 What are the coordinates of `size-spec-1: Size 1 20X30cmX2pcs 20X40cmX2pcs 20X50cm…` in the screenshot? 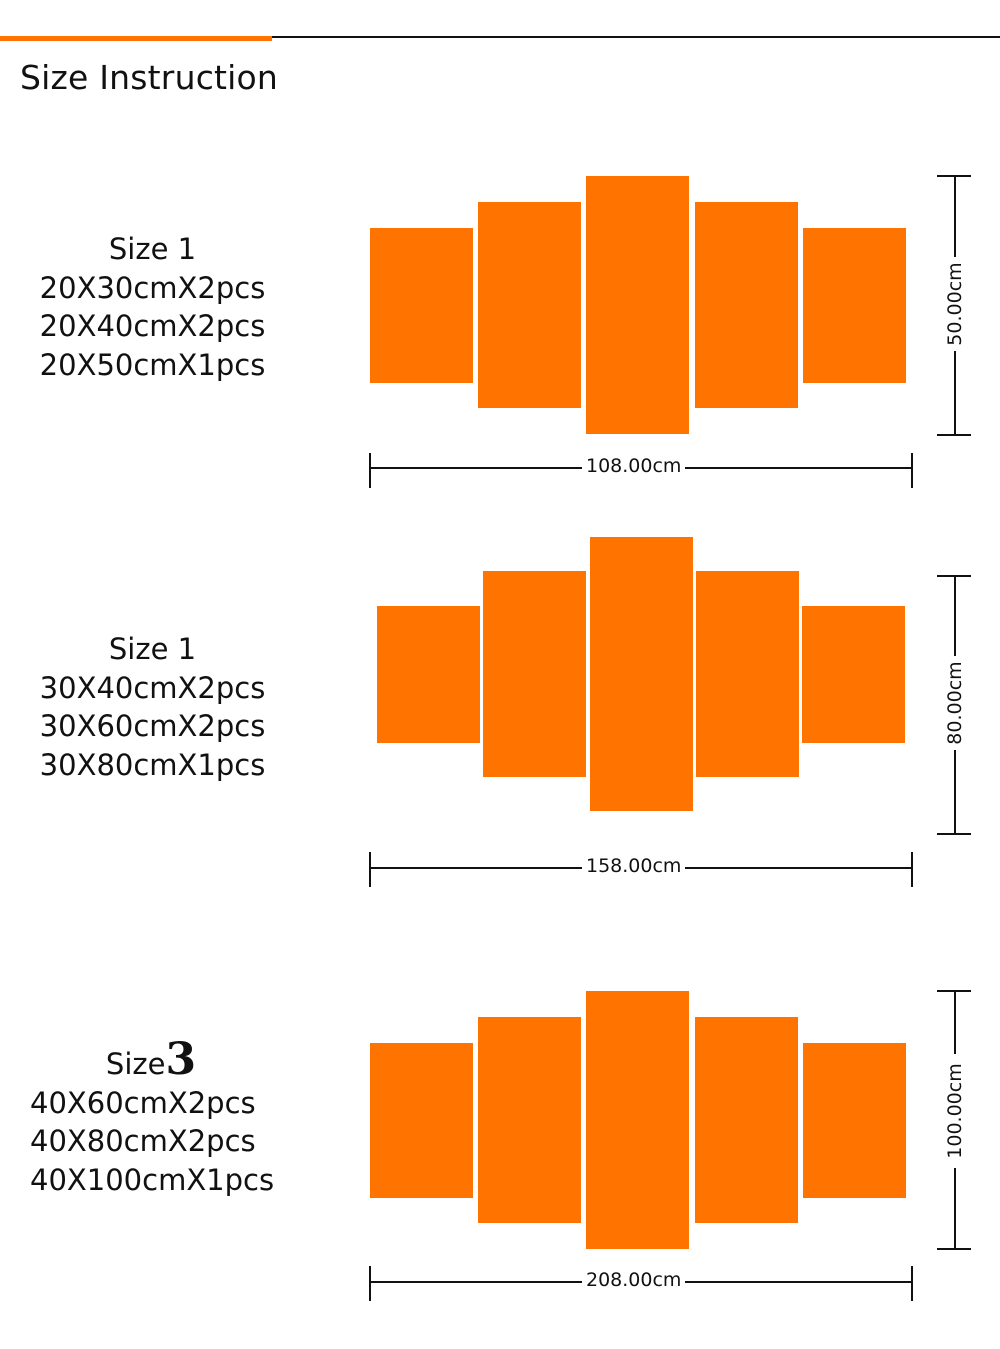 It's located at (152, 307).